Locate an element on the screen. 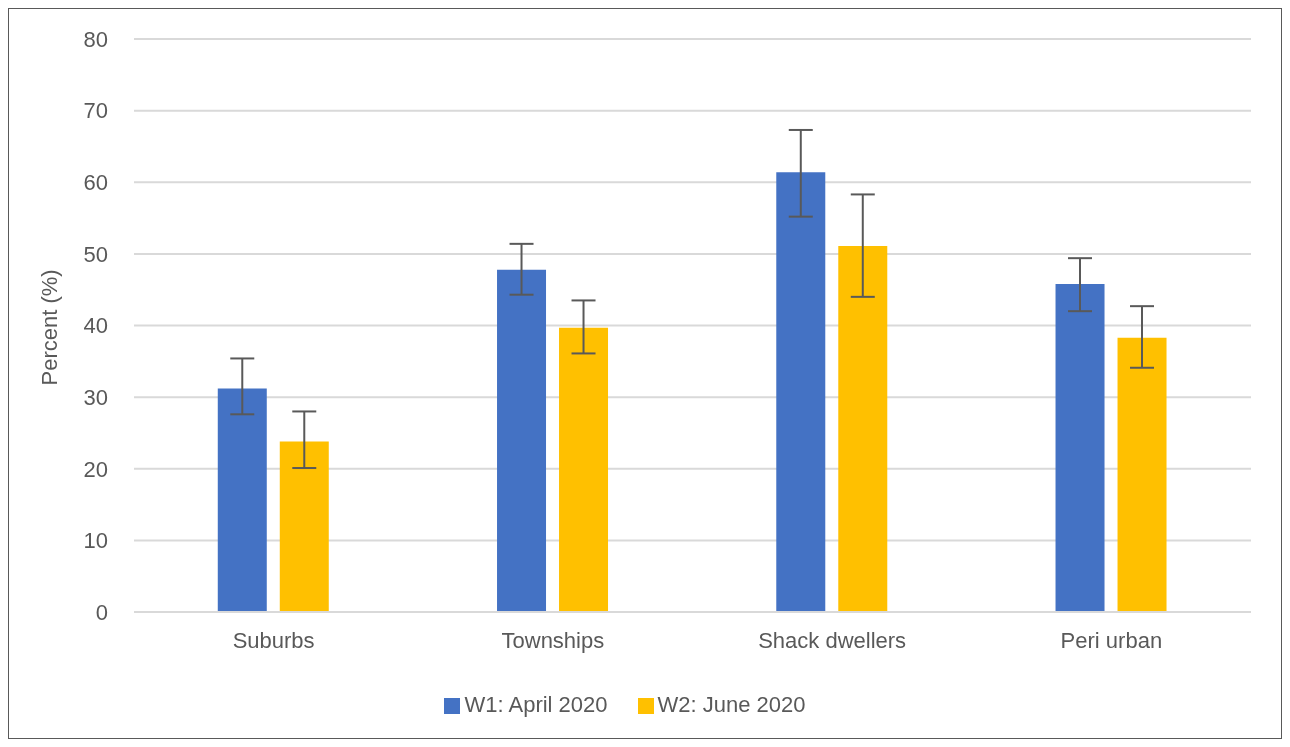 The image size is (1290, 747). y-tick-label: 30 is located at coordinates (95, 397).